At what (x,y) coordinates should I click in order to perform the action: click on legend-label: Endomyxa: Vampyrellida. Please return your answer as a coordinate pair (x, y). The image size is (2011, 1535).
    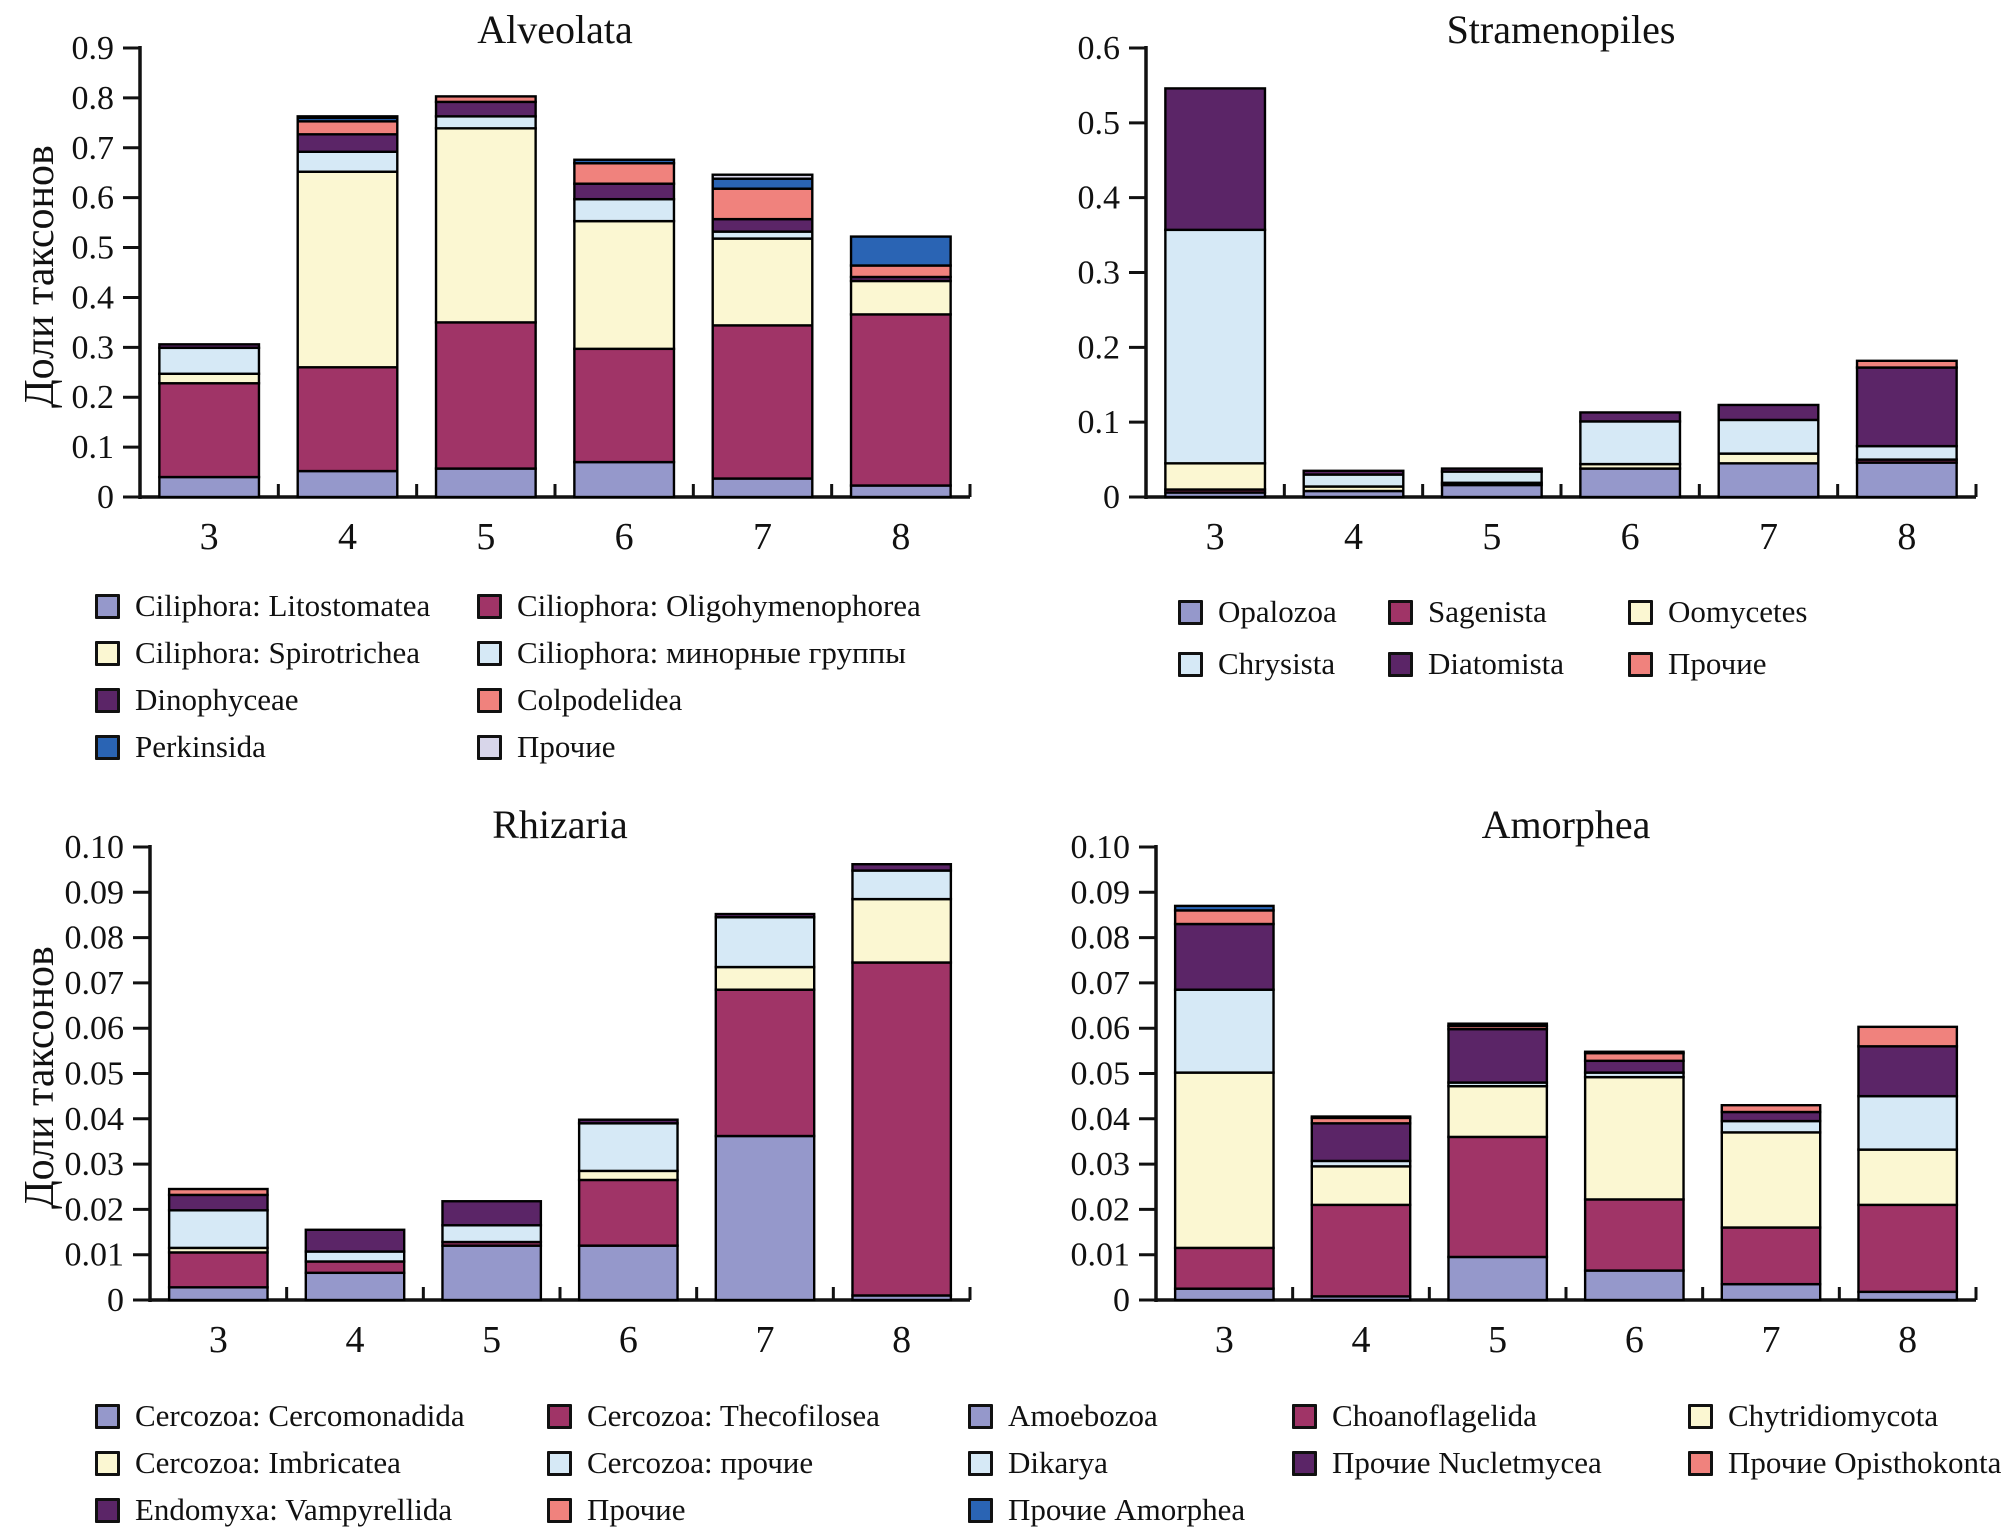
    Looking at the image, I should click on (294, 1509).